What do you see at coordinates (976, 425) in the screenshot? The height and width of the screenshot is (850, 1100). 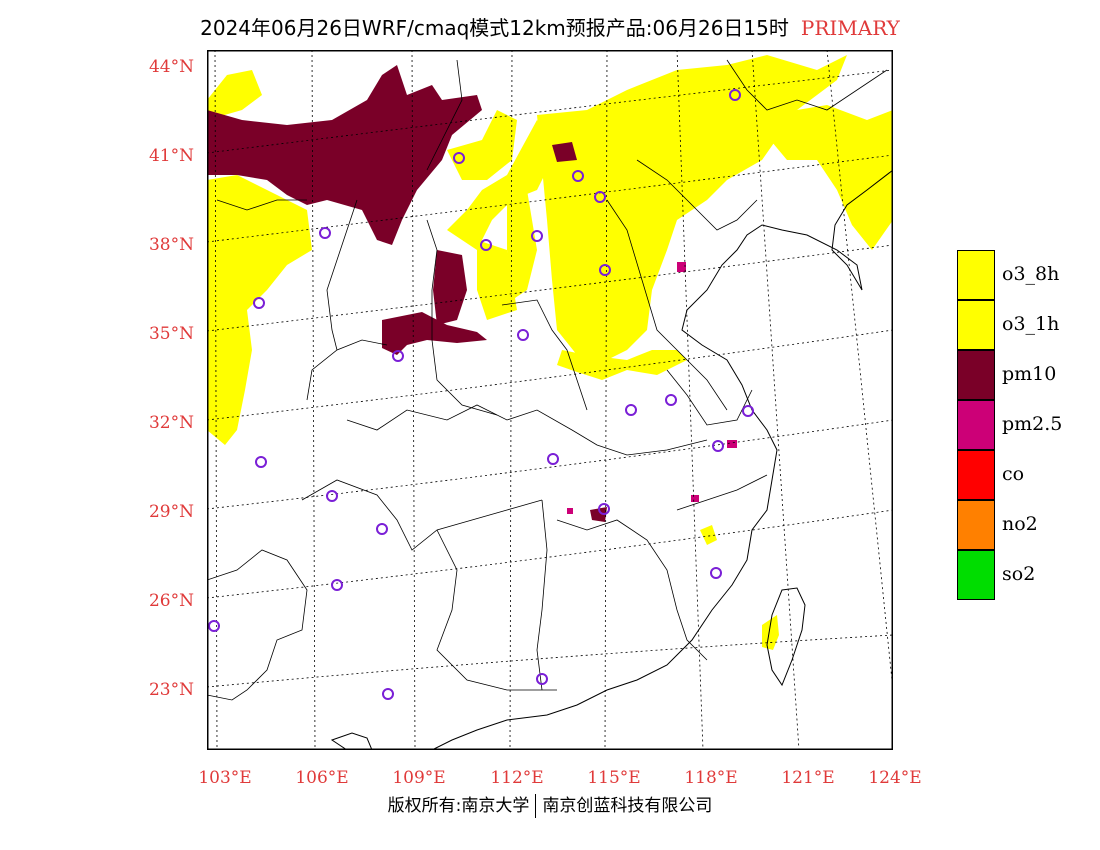 I see `legend-swatch-pm25` at bounding box center [976, 425].